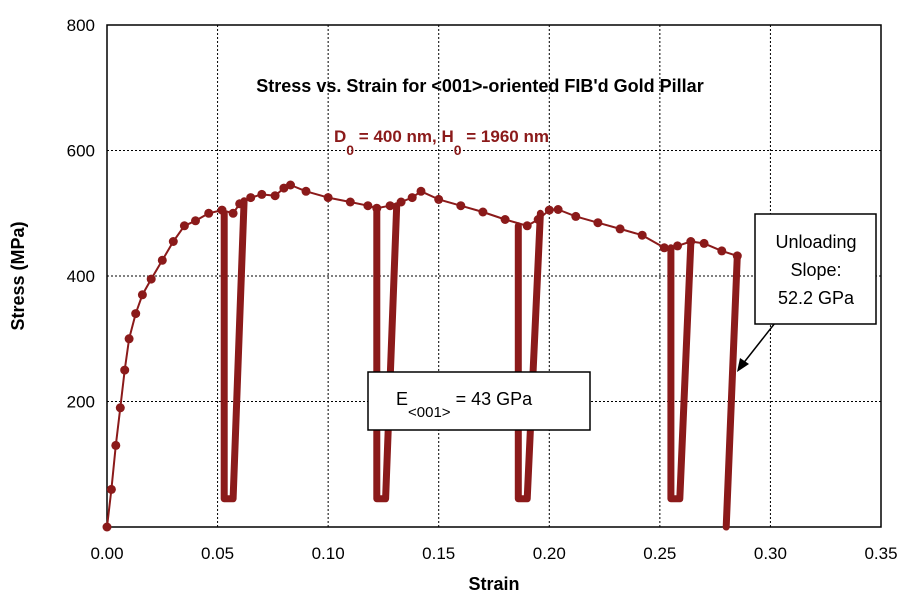 The height and width of the screenshot is (596, 899). I want to click on y-tick-label: 800, so click(81, 25).